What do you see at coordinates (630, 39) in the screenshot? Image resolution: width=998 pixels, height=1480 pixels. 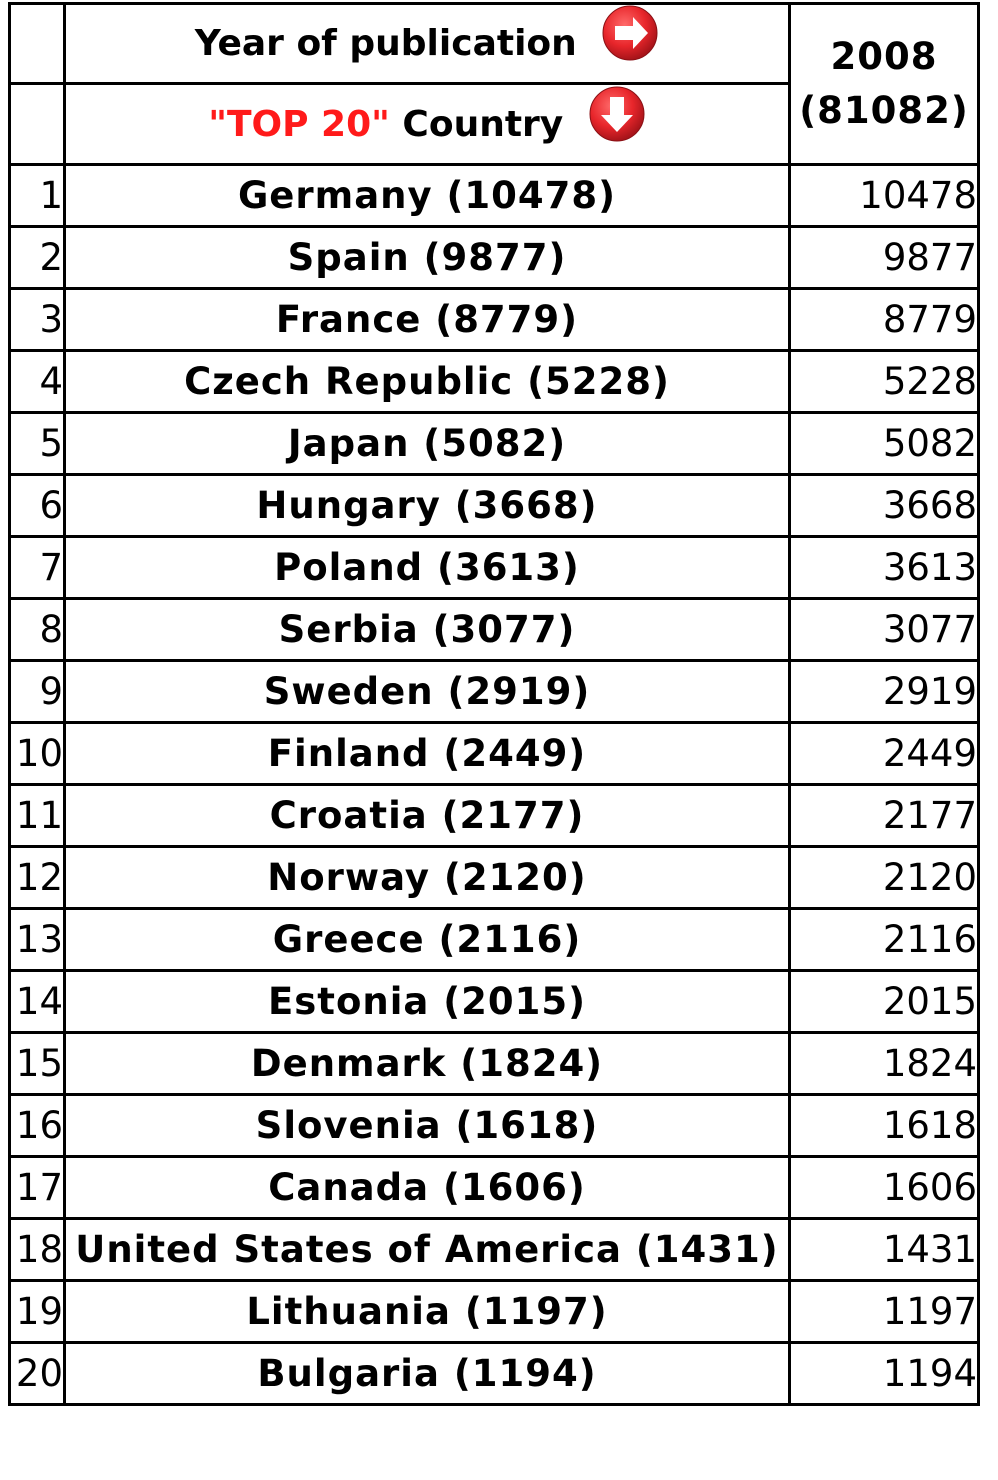 I see `circle-arrow-right-icon` at bounding box center [630, 39].